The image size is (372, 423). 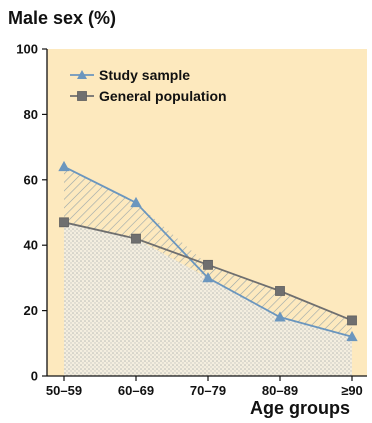 What do you see at coordinates (352, 390) in the screenshot?
I see `x-tick-label: ≥90` at bounding box center [352, 390].